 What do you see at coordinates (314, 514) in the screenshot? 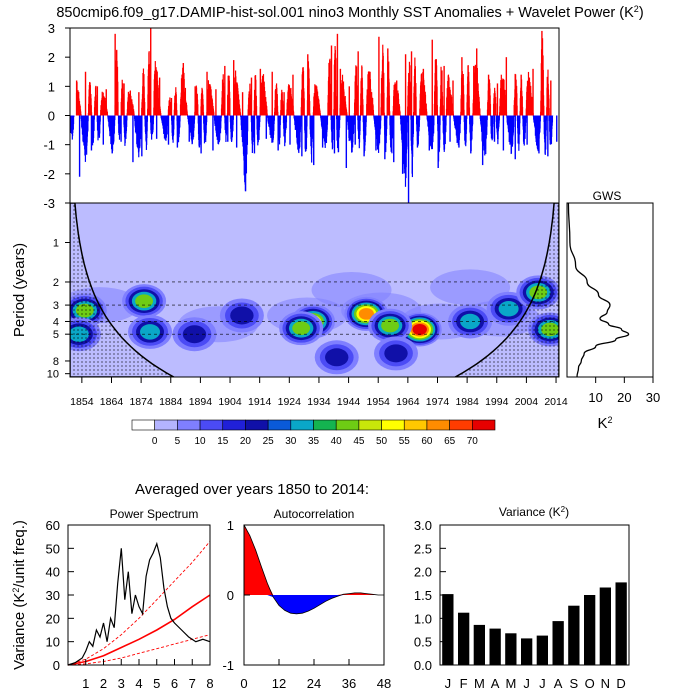
I see `autocorrelation-title: Autocorrelation` at bounding box center [314, 514].